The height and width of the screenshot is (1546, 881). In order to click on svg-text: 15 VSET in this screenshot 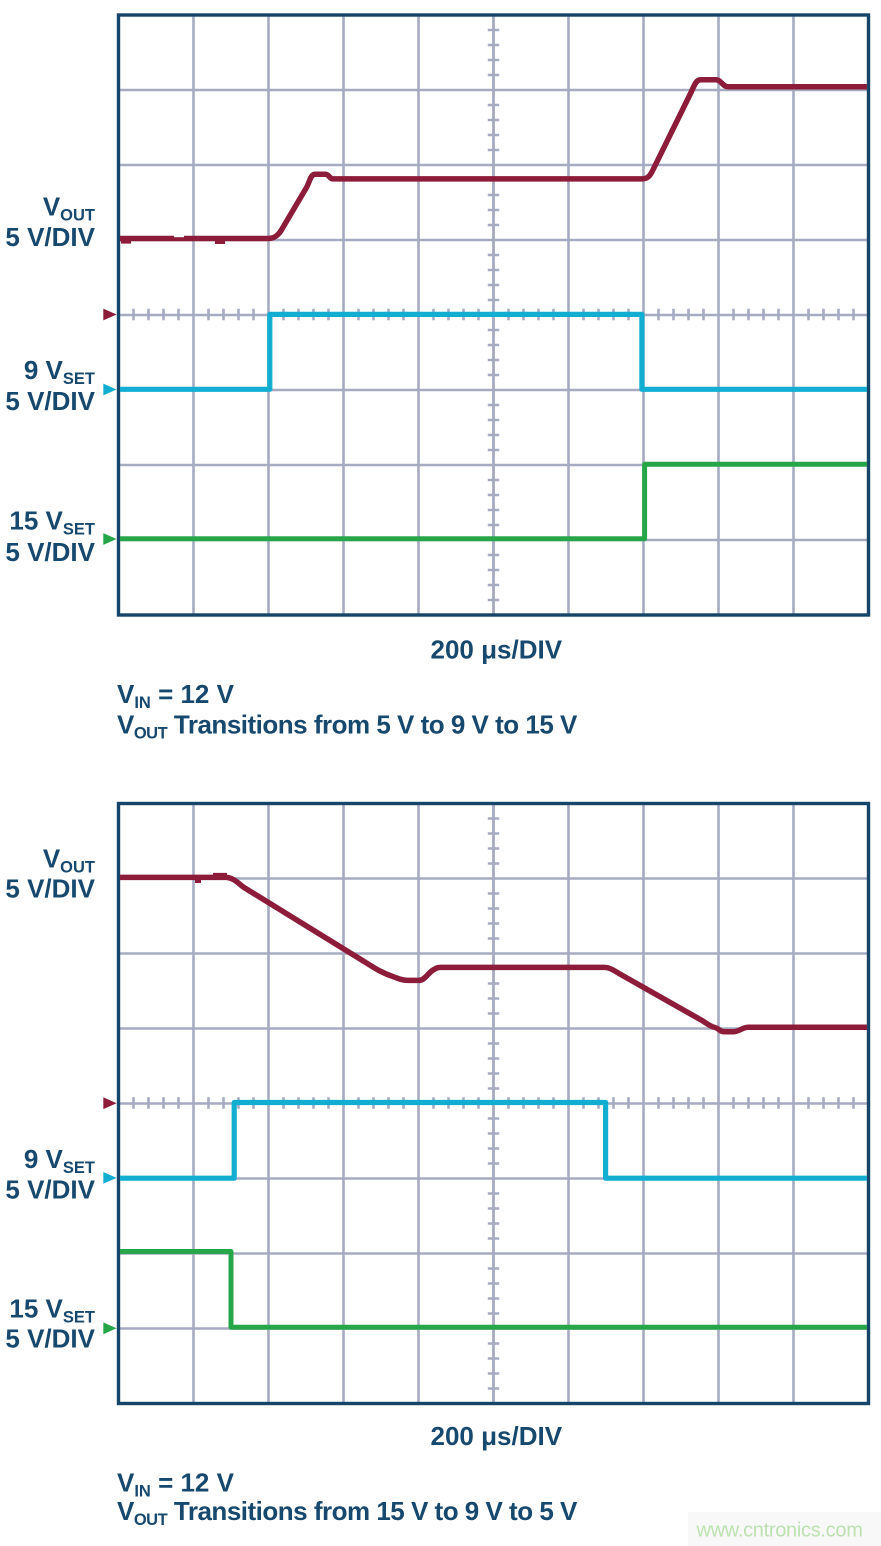, I will do `click(52, 1309)`.